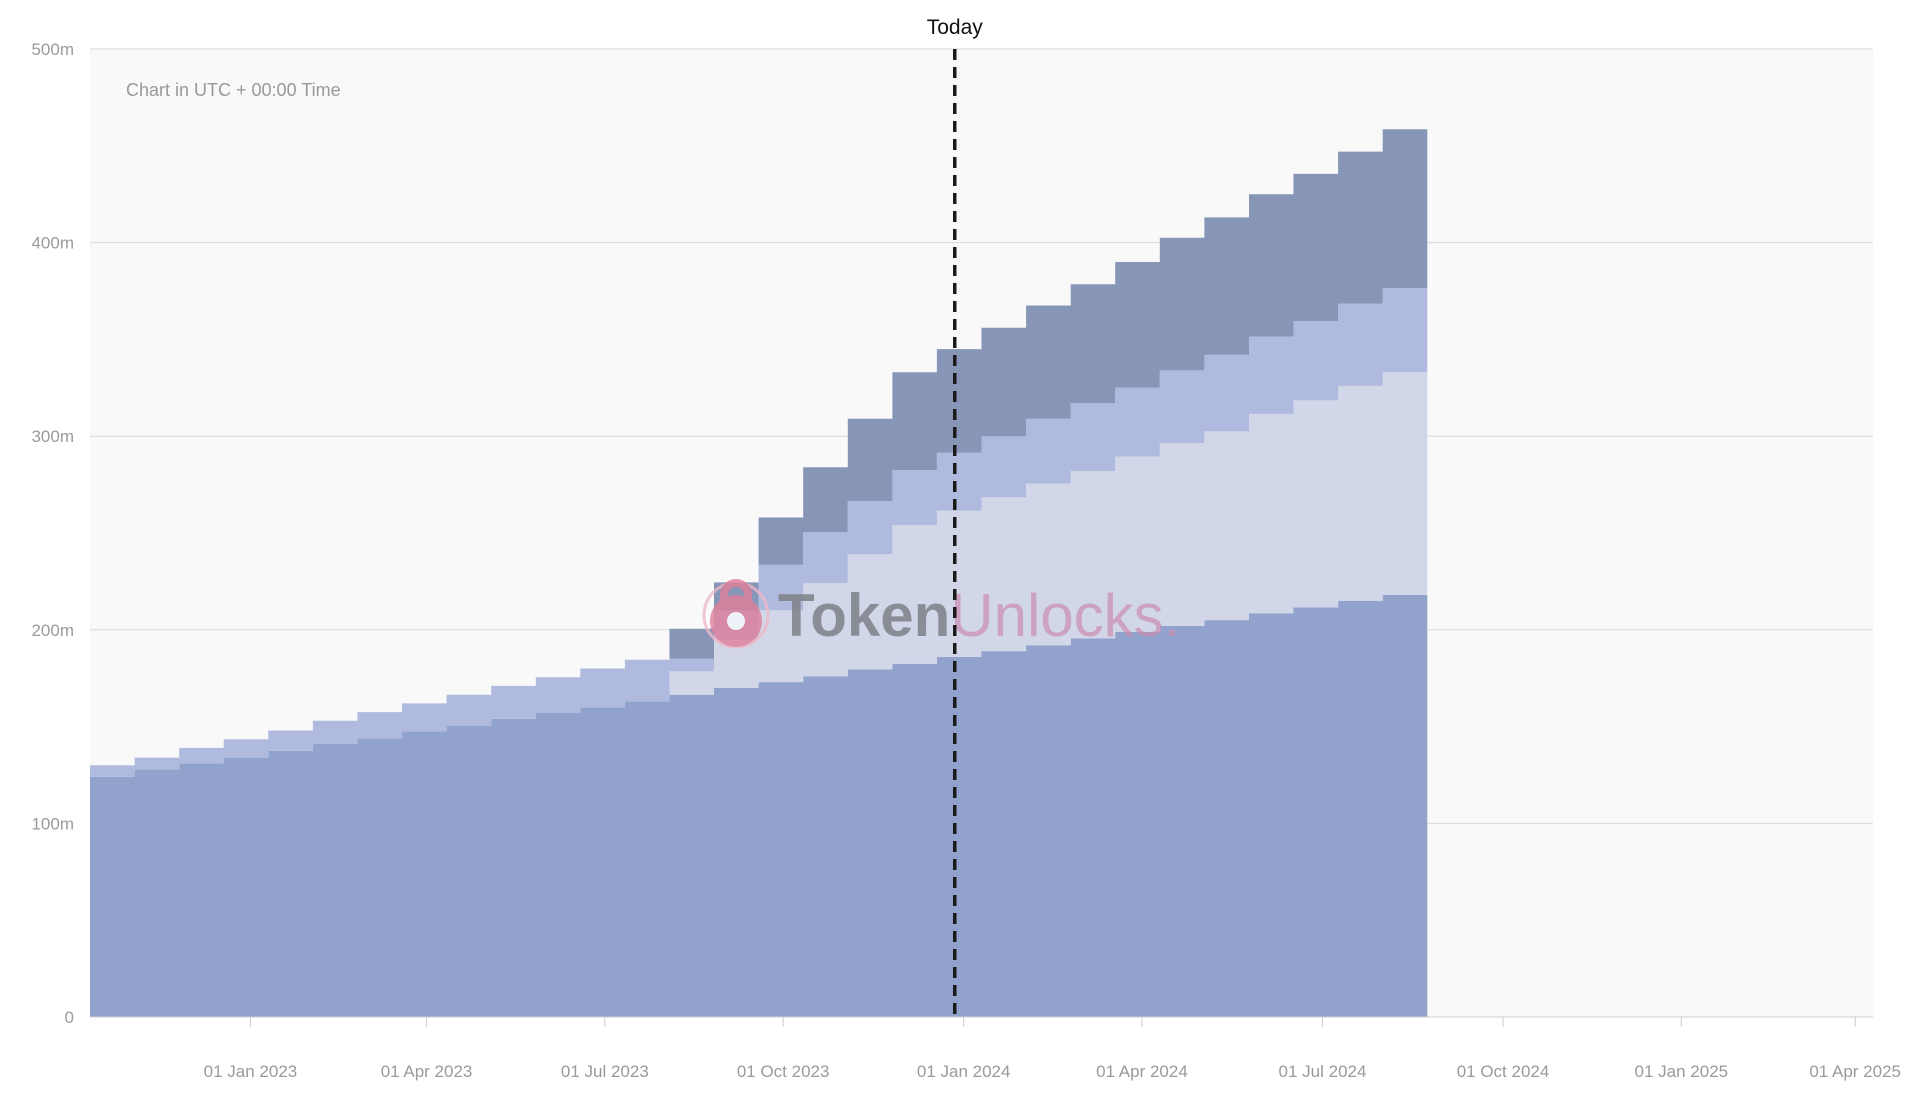  What do you see at coordinates (251, 1071) in the screenshot?
I see `x-tick-label: 01 Jan 2023` at bounding box center [251, 1071].